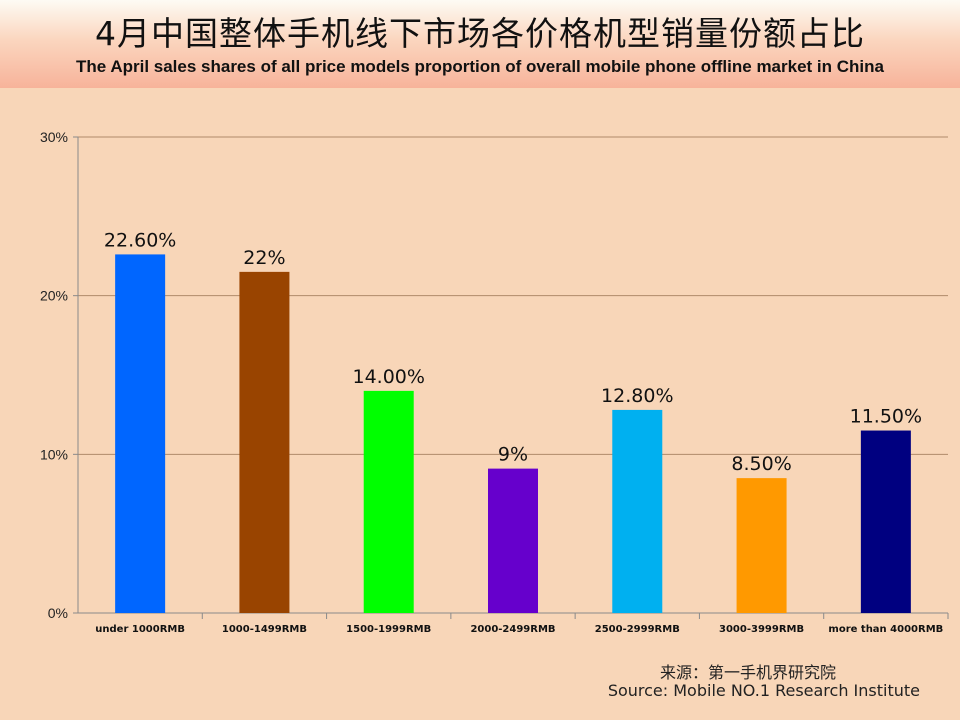  I want to click on x-tick-label: 1500-1999RMB, so click(388, 629).